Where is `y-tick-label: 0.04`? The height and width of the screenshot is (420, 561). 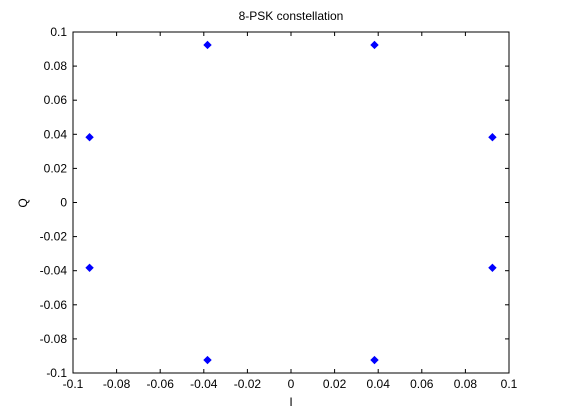
y-tick-label: 0.04 is located at coordinates (56, 134).